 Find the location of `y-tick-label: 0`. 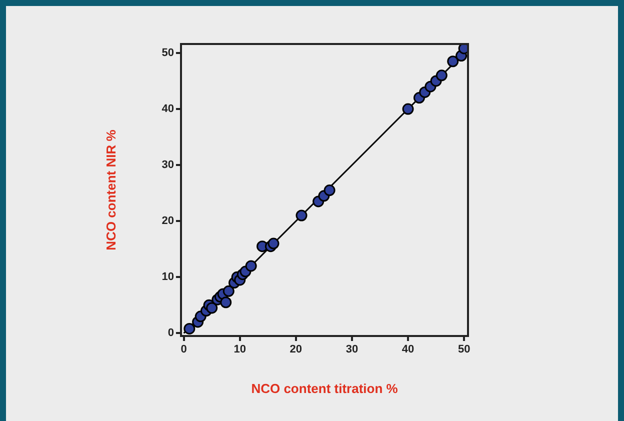

y-tick-label: 0 is located at coordinates (171, 333).